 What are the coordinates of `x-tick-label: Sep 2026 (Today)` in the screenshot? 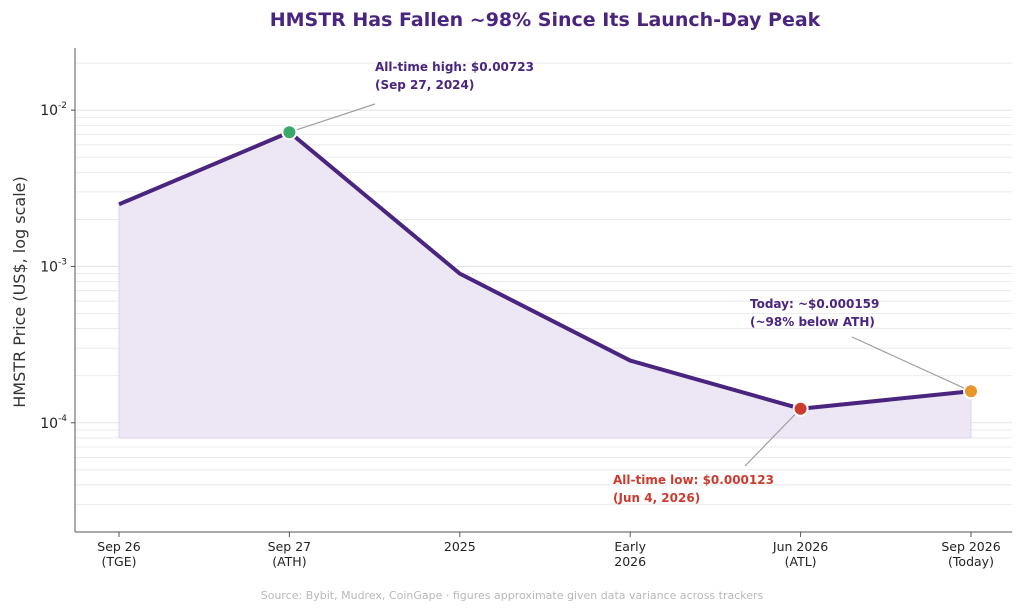 It's located at (970, 554).